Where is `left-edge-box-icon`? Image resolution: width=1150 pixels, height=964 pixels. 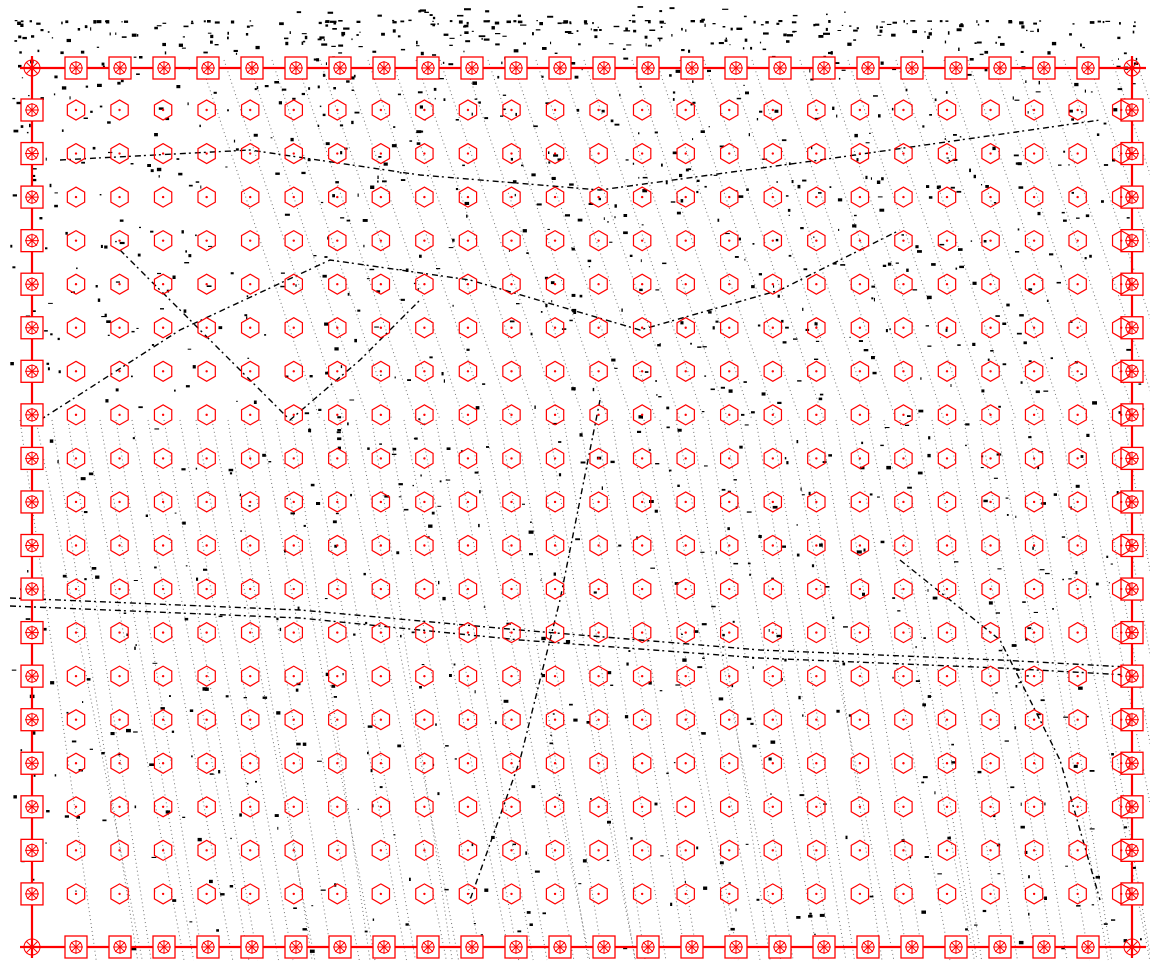
left-edge-box-icon is located at coordinates (32, 284).